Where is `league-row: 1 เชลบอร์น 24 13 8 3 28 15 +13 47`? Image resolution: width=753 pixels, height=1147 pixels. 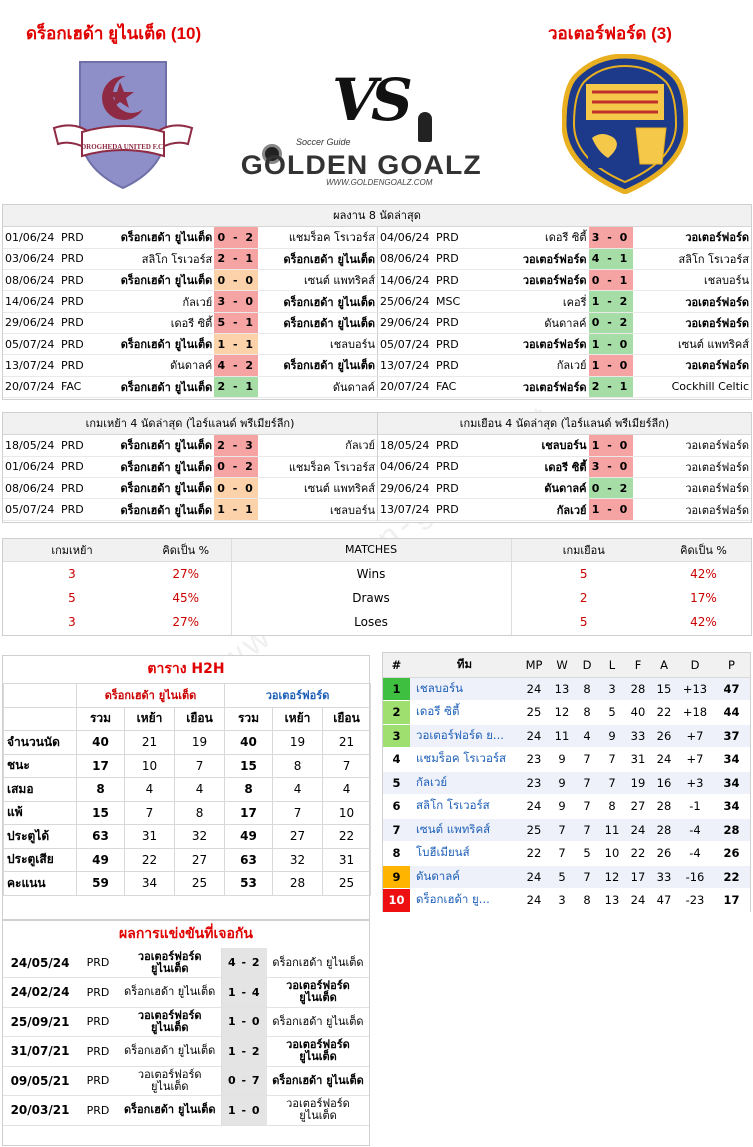
league-row: 1 เชลบอร์น 24 13 8 3 28 15 +13 47 is located at coordinates (566, 689).